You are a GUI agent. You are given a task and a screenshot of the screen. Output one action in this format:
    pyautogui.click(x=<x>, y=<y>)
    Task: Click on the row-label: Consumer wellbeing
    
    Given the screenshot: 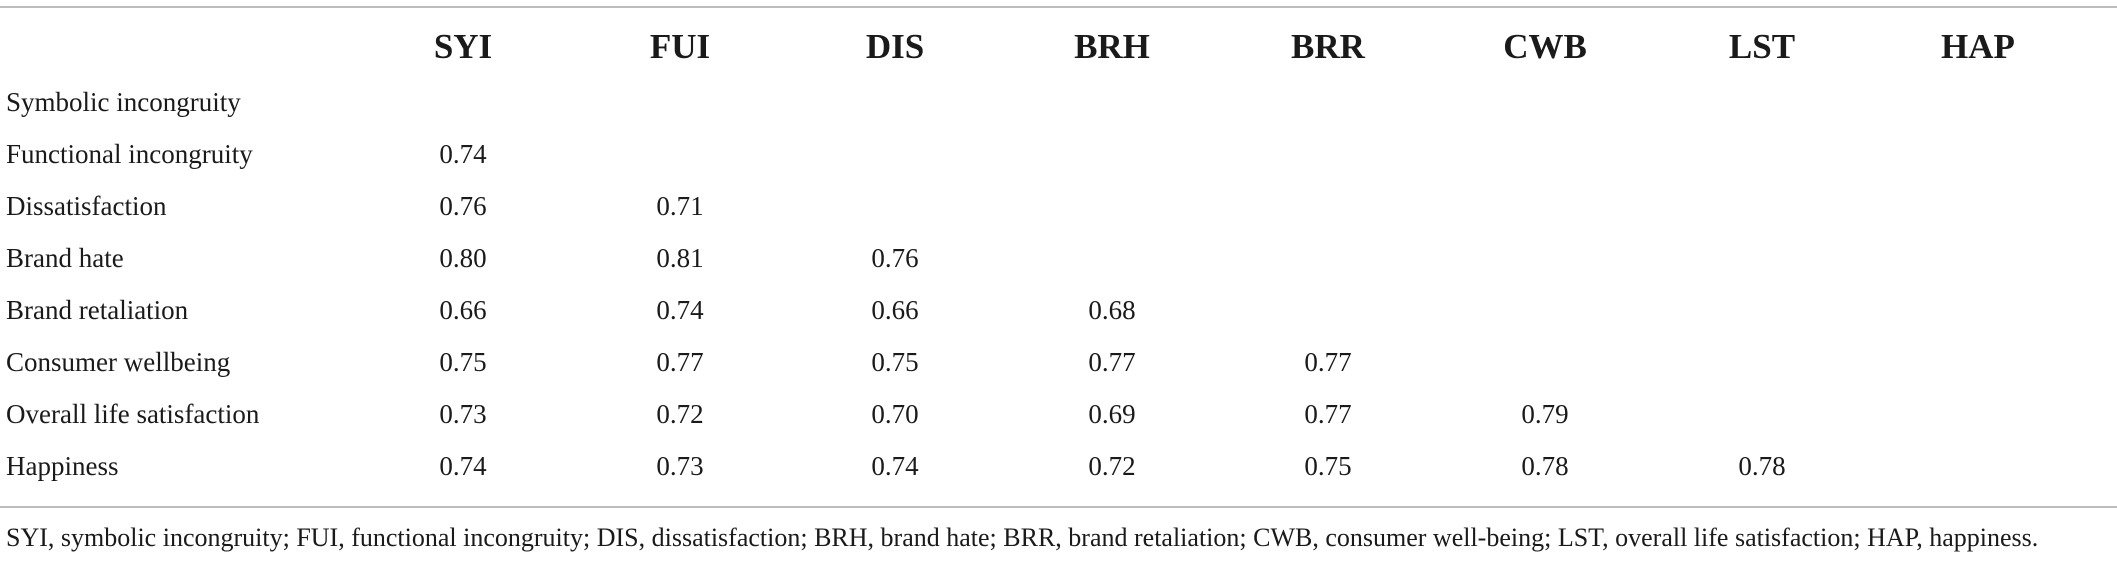 What is the action you would take?
    pyautogui.click(x=118, y=362)
    